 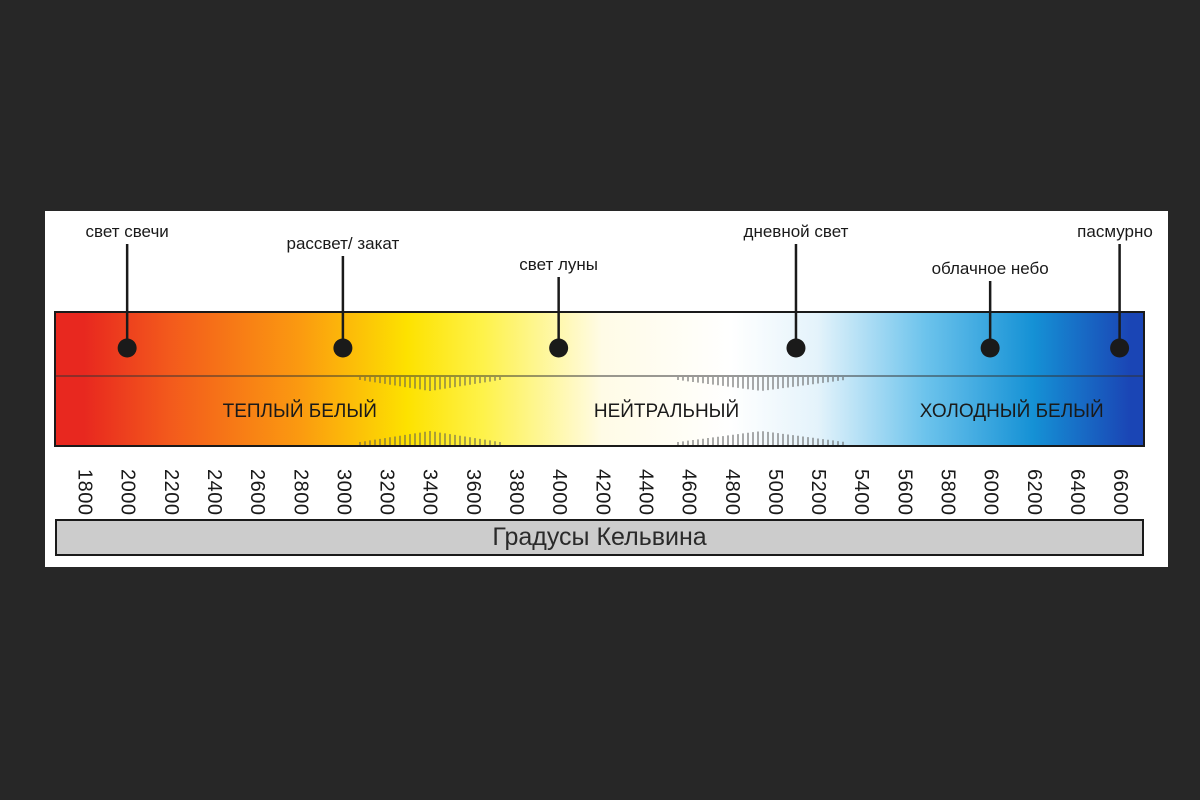 I want to click on tick-label: 4400, so click(x=645, y=492).